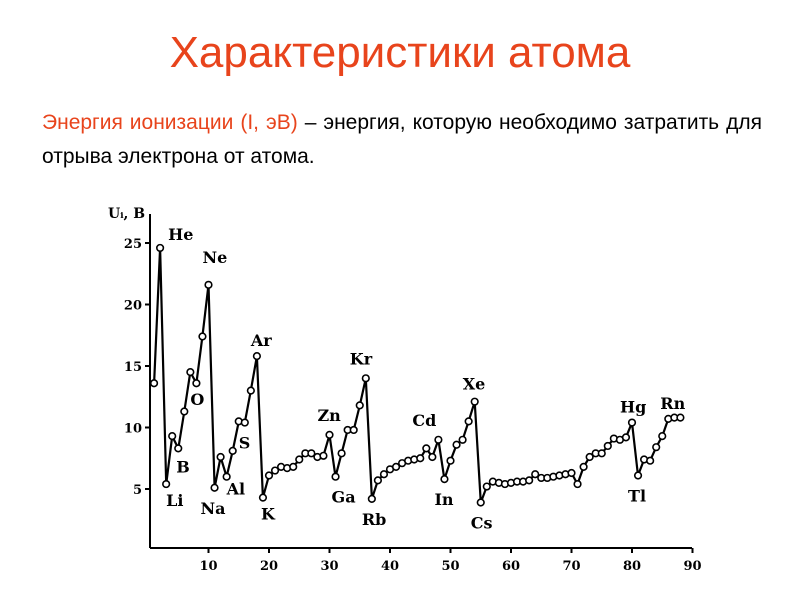 This screenshot has width=800, height=600. Describe the element at coordinates (174, 500) in the screenshot. I see `element-label-li: Li` at that location.